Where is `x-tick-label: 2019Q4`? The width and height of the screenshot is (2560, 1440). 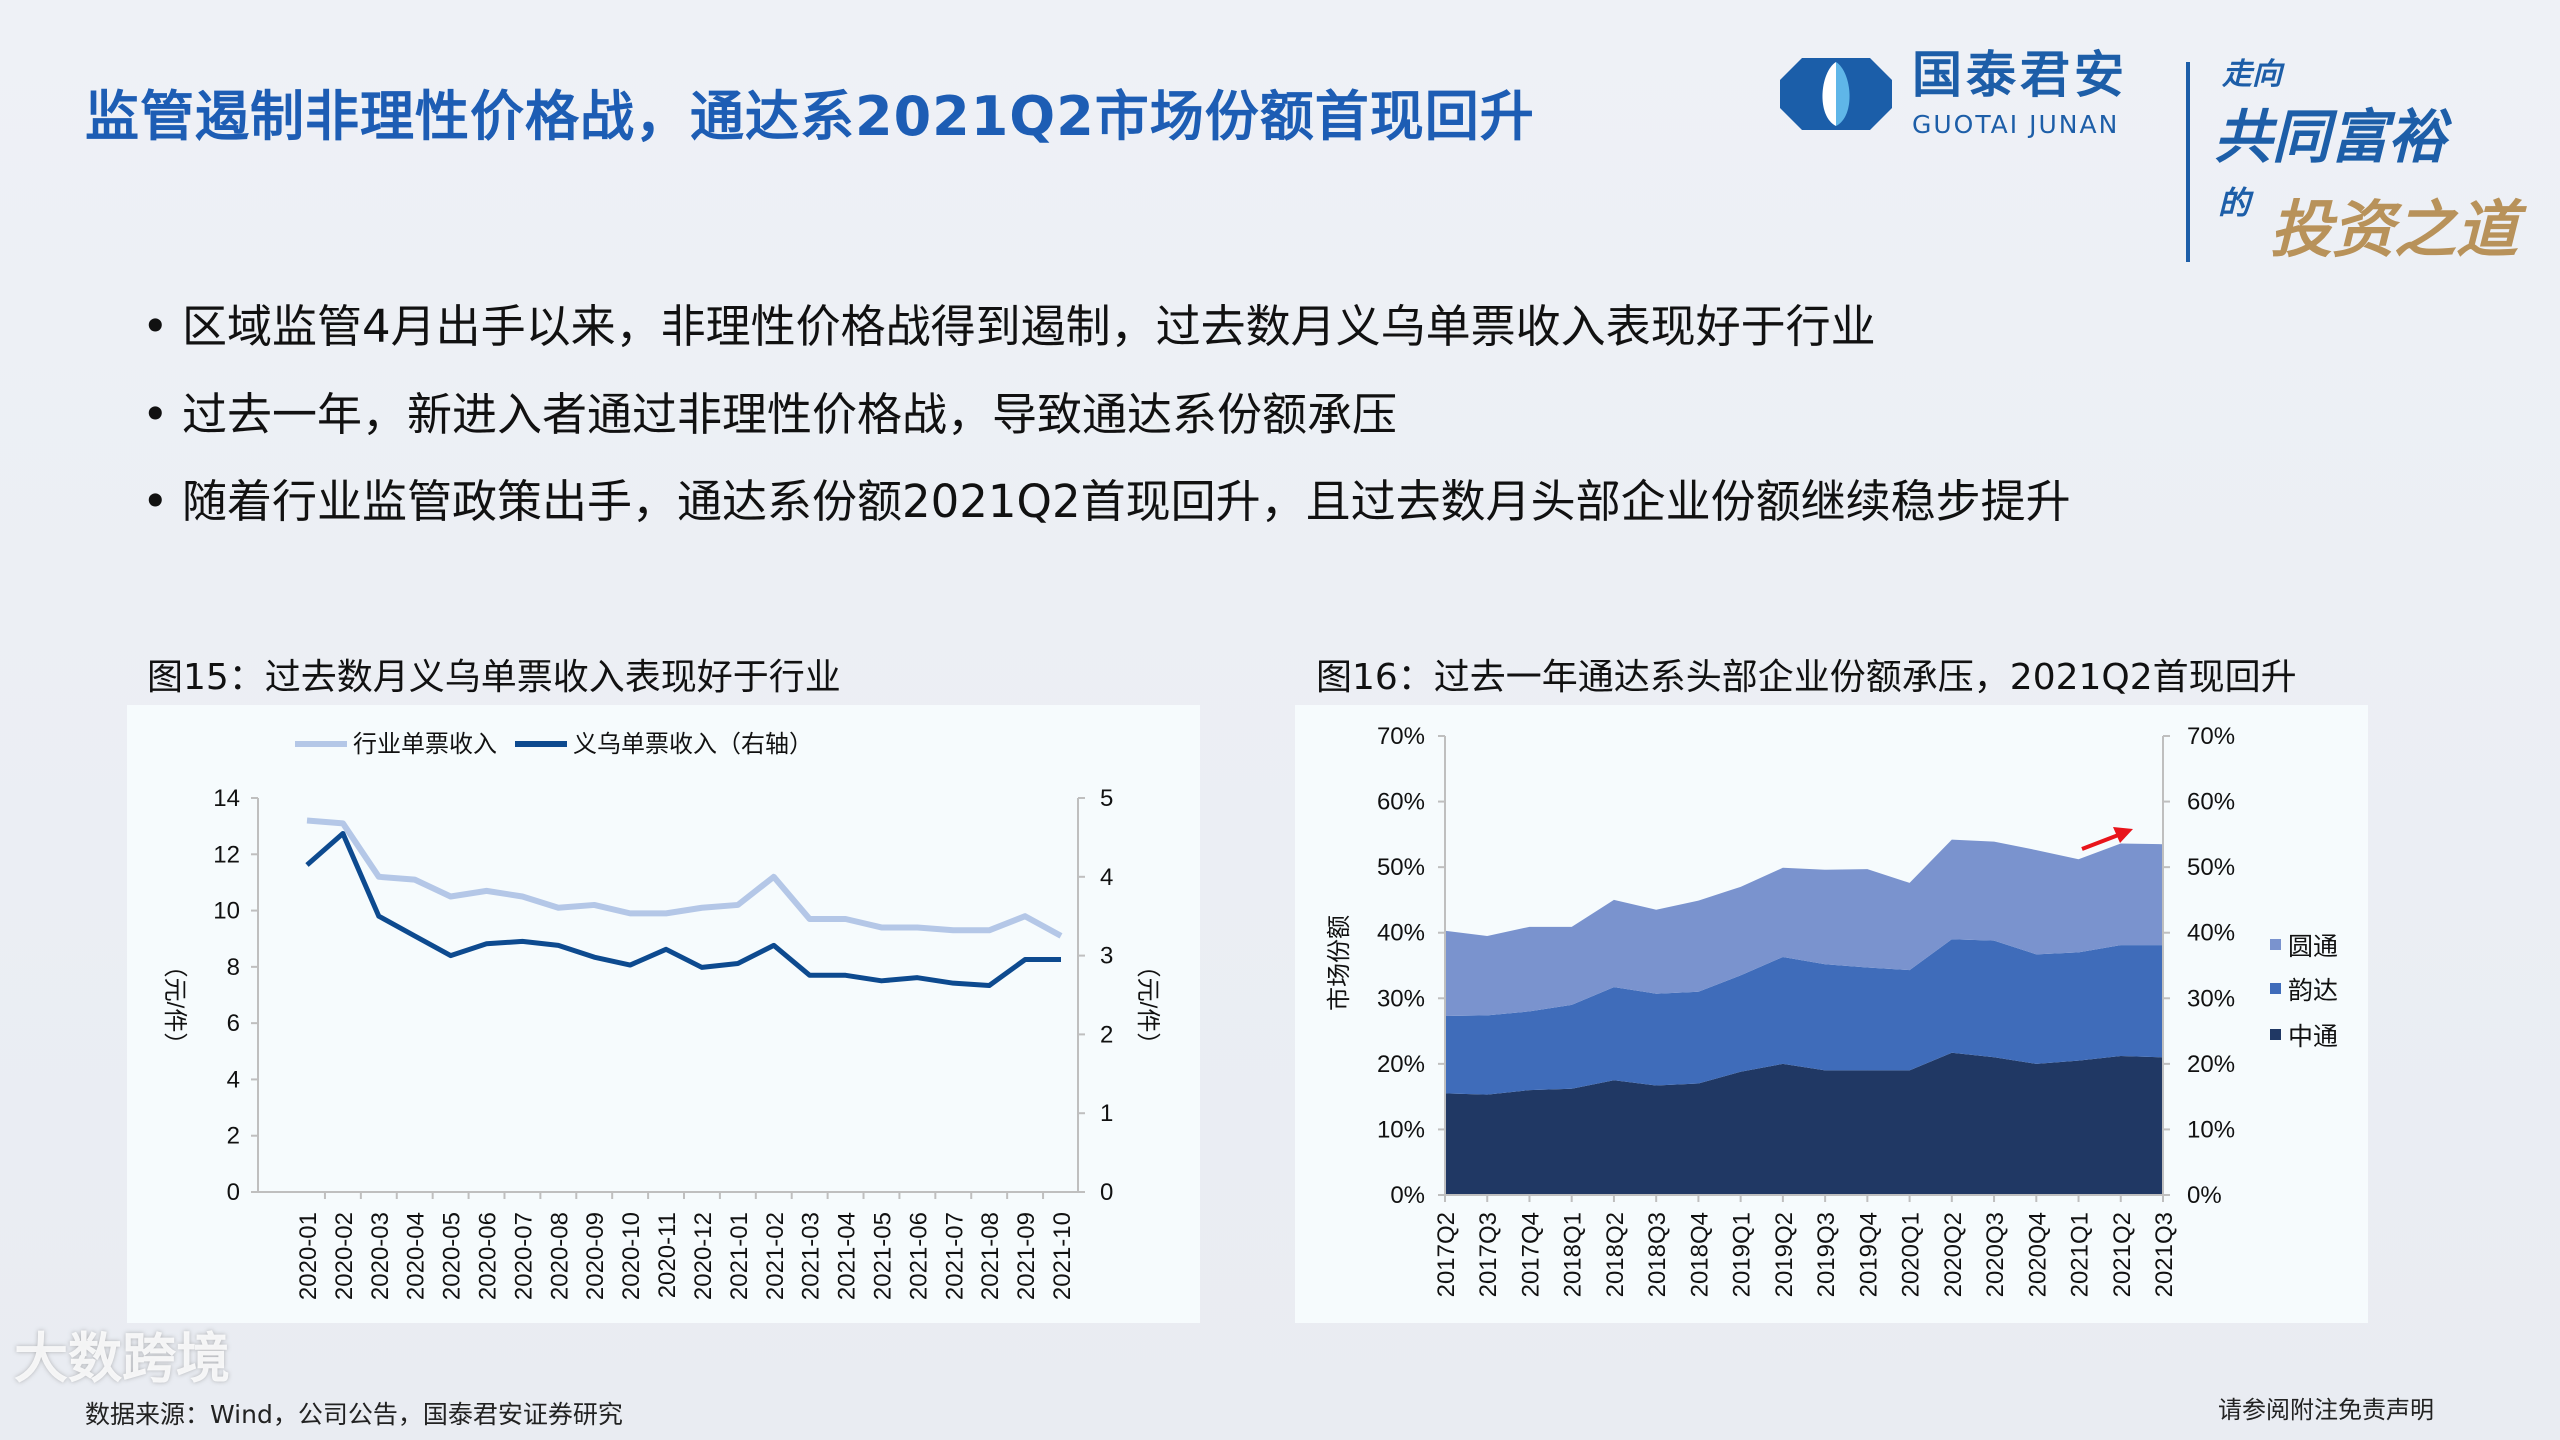
x-tick-label: 2019Q4 is located at coordinates (1868, 1254).